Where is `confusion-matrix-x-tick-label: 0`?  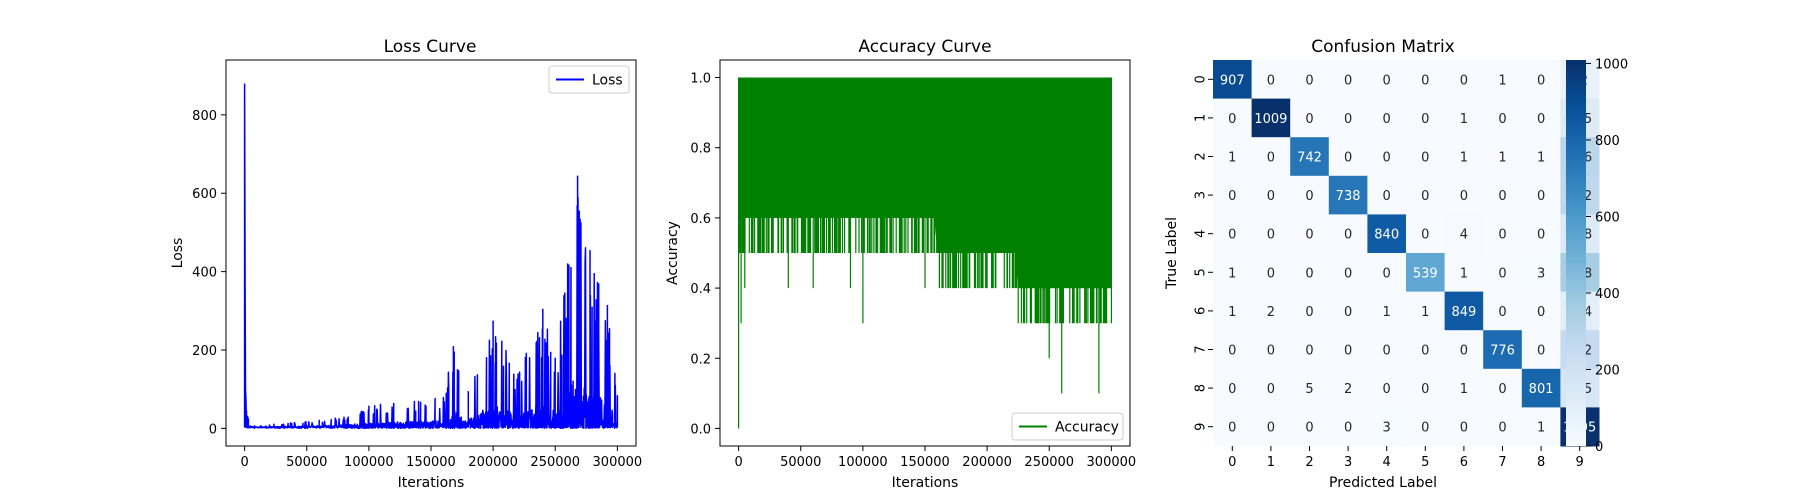 confusion-matrix-x-tick-label: 0 is located at coordinates (1232, 462).